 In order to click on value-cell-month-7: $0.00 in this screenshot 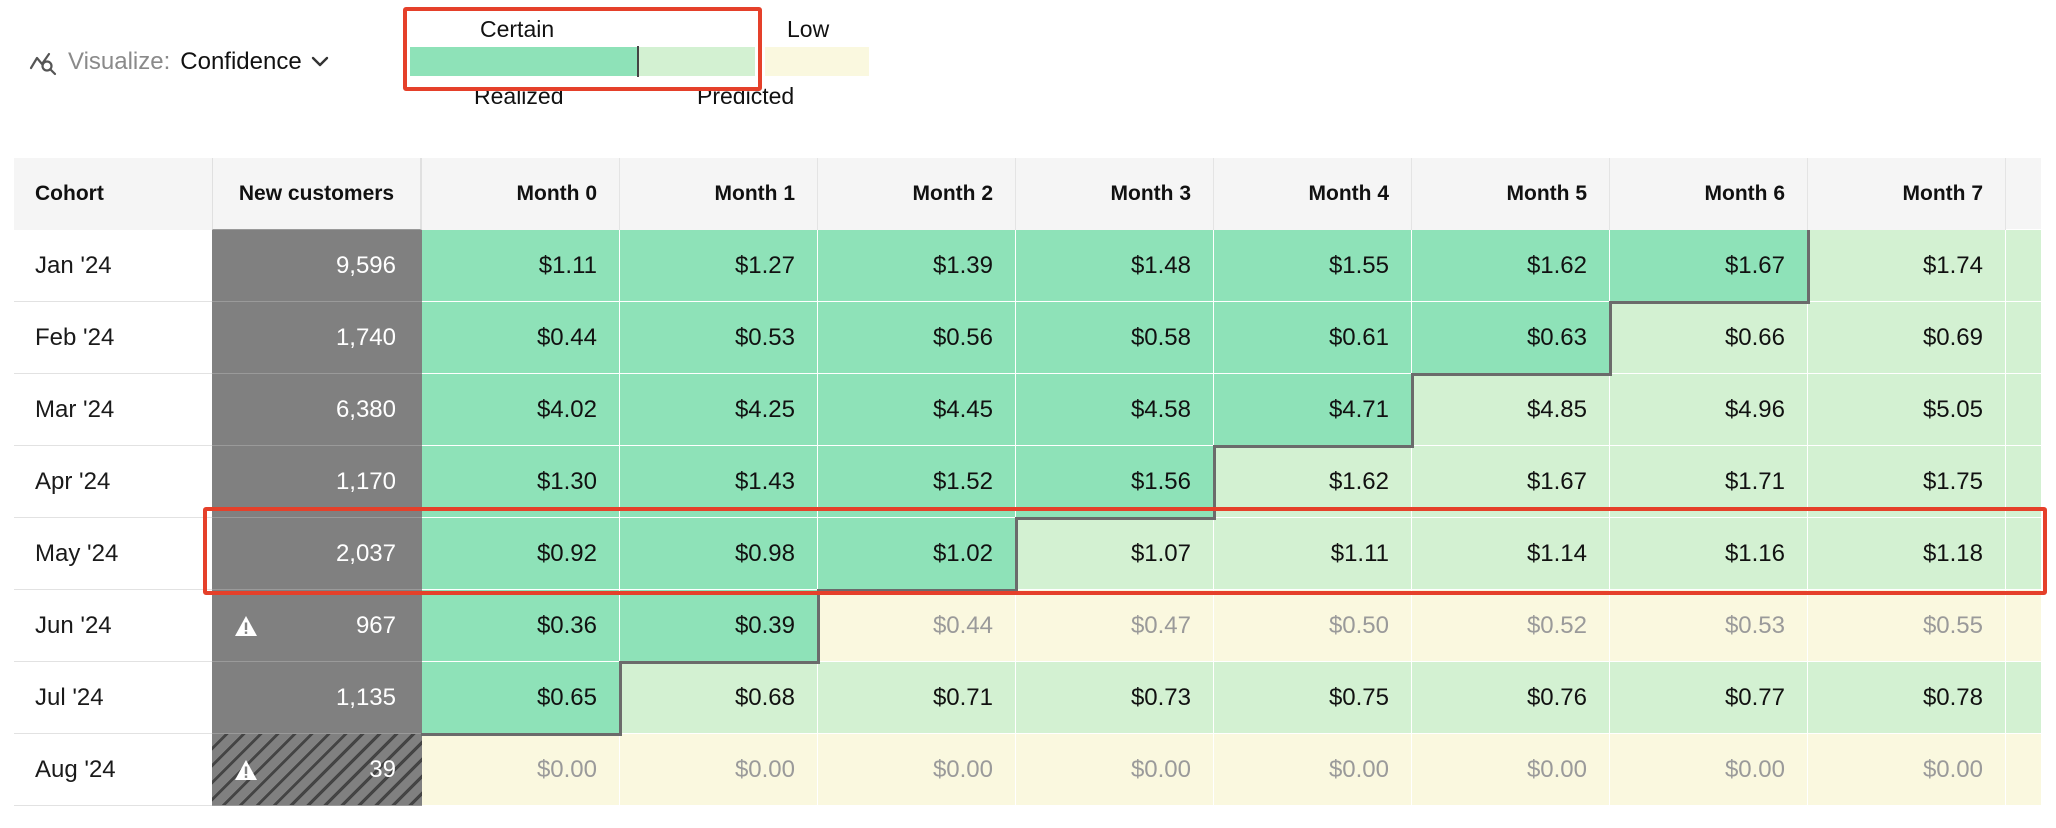, I will do `click(1907, 770)`.